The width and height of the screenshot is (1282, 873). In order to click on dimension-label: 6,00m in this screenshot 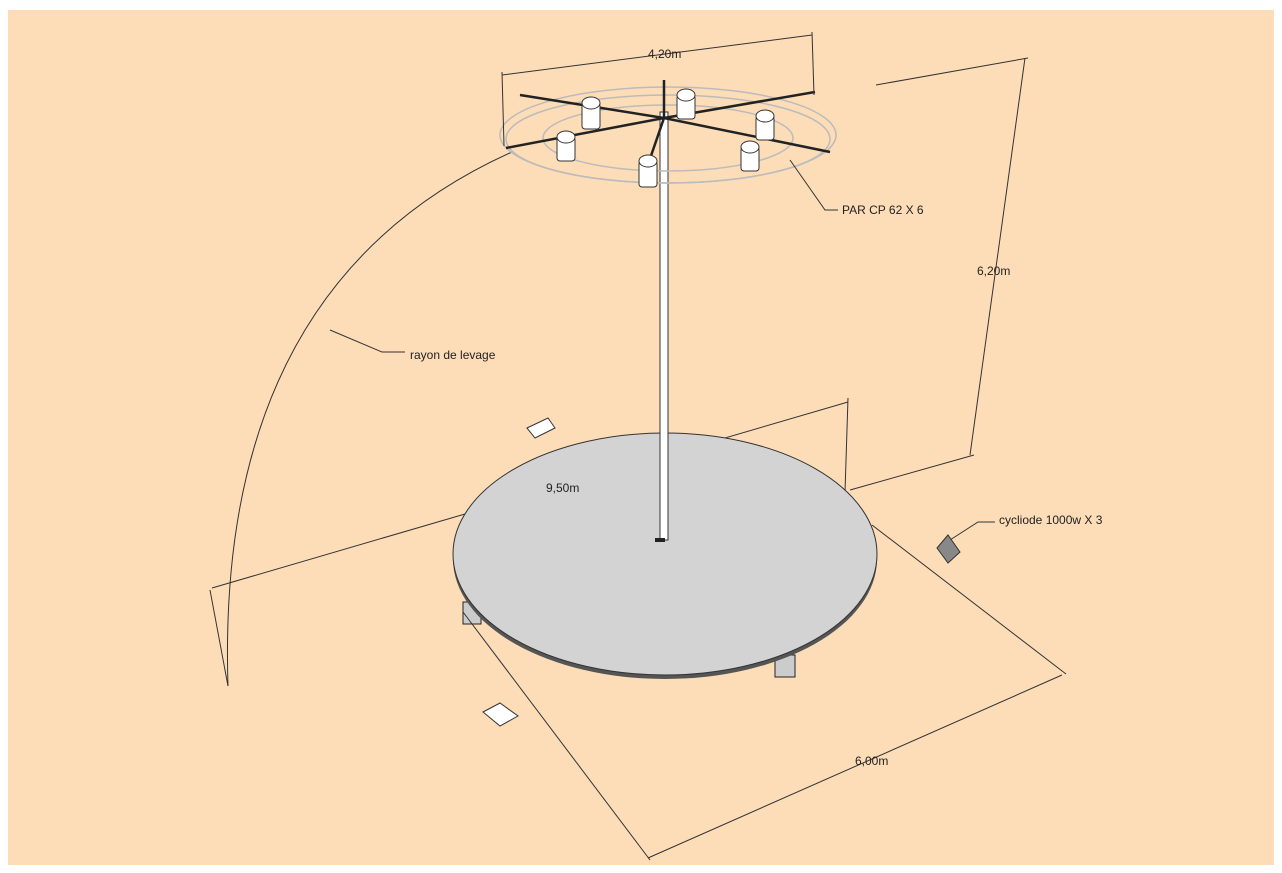, I will do `click(871, 761)`.